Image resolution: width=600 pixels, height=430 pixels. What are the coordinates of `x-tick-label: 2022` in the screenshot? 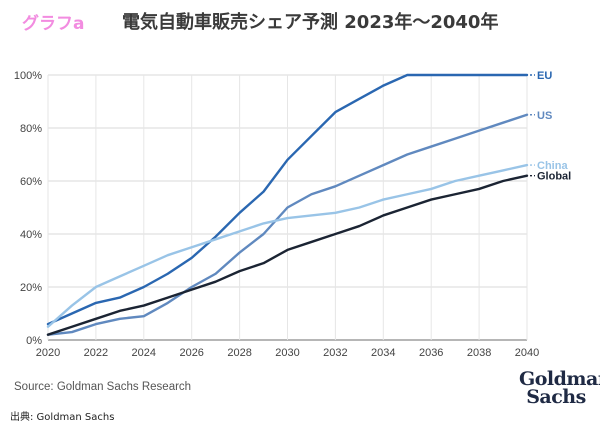 It's located at (96, 353).